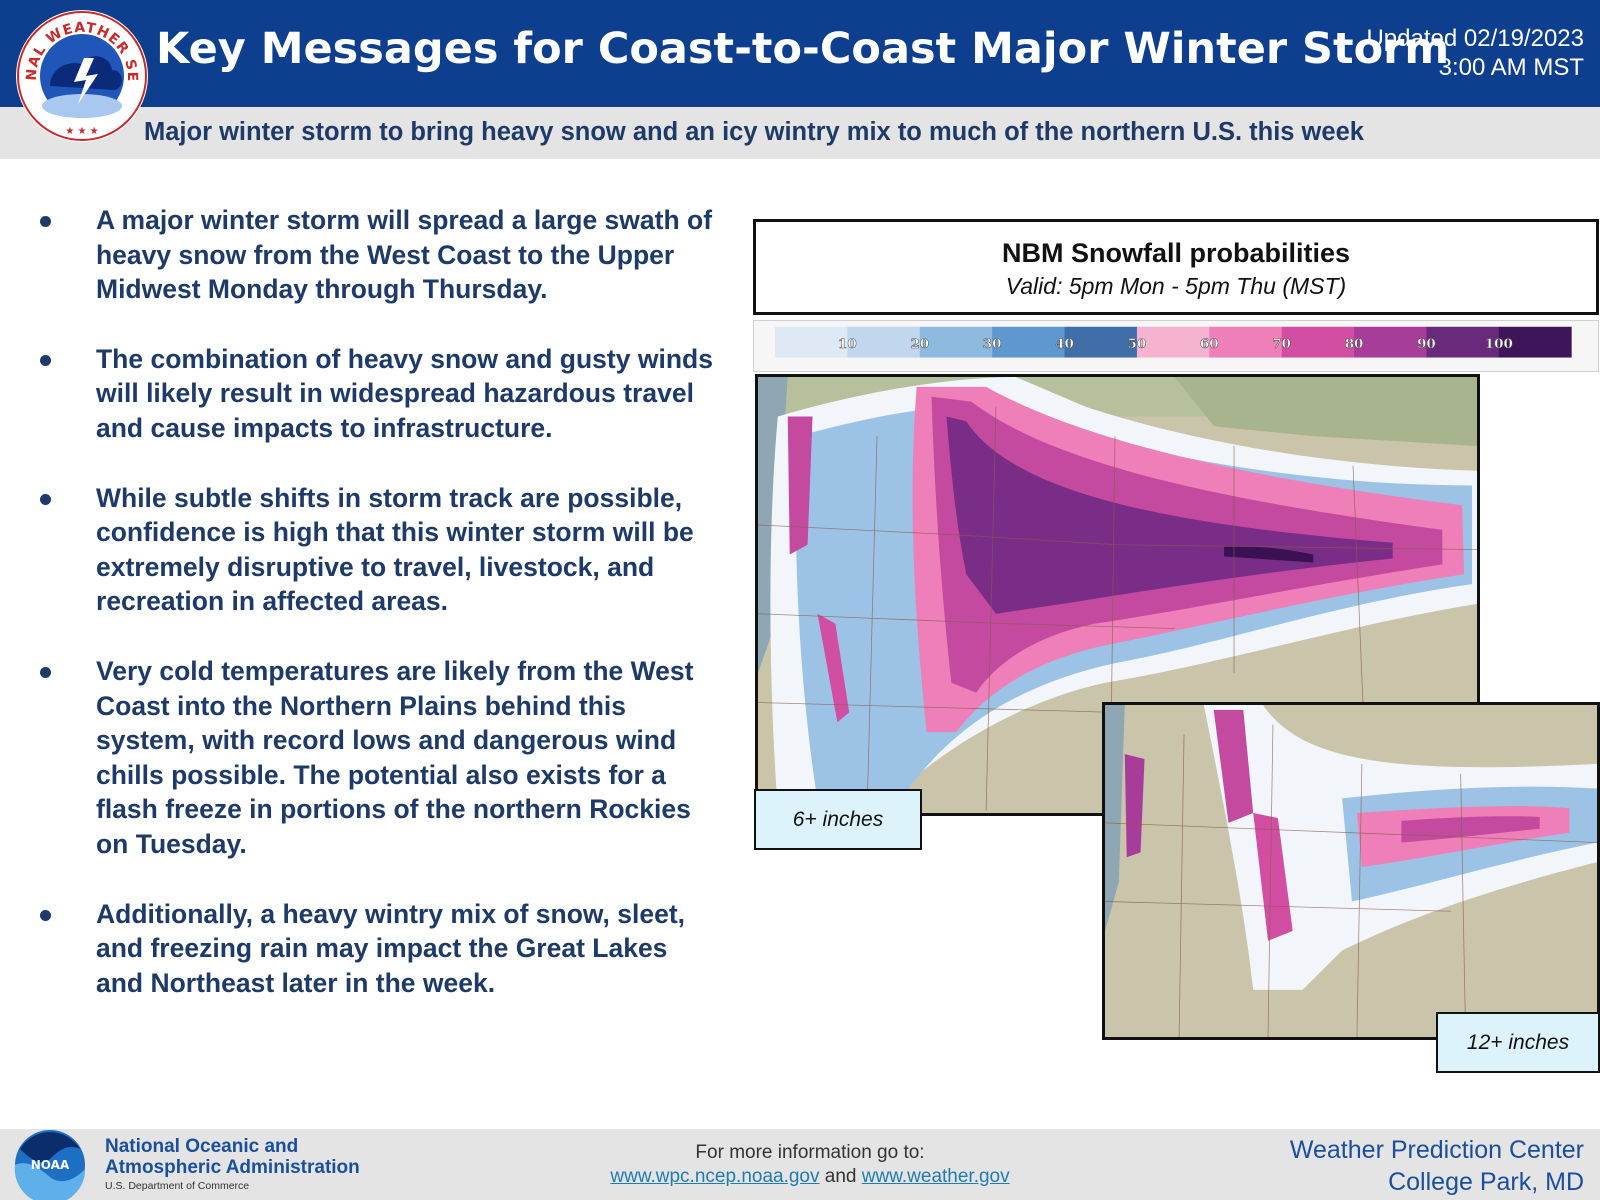 This screenshot has width=1600, height=1200. Describe the element at coordinates (715, 1176) in the screenshot. I see `wpc-link: www.wpc.ncep.noaa.gov` at that location.